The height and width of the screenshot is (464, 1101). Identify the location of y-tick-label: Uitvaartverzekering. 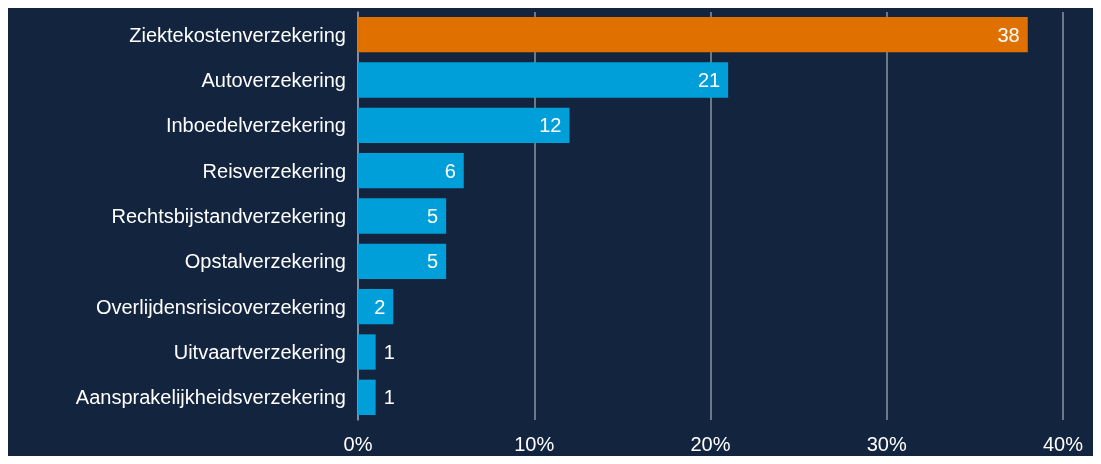
(259, 352).